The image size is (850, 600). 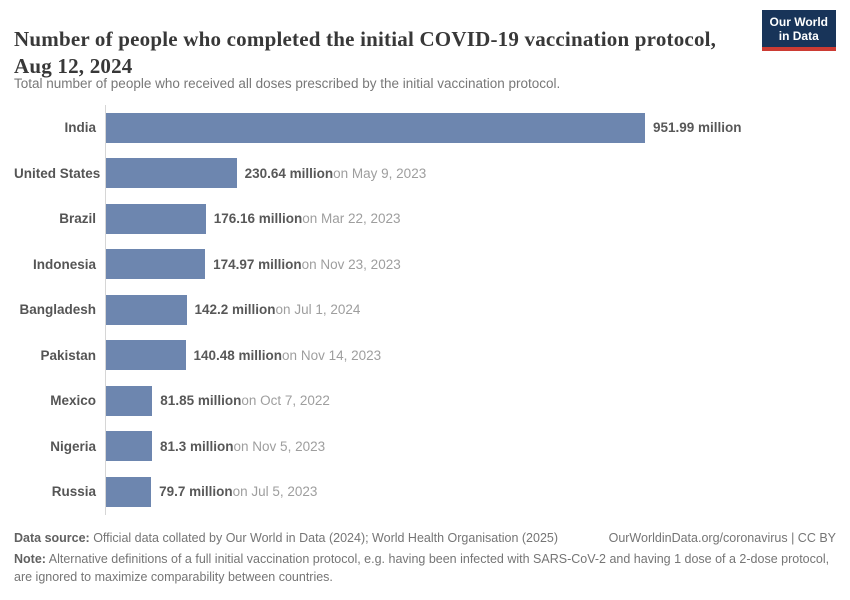 What do you see at coordinates (798, 22) in the screenshot?
I see `owid-logo-line1: Our World` at bounding box center [798, 22].